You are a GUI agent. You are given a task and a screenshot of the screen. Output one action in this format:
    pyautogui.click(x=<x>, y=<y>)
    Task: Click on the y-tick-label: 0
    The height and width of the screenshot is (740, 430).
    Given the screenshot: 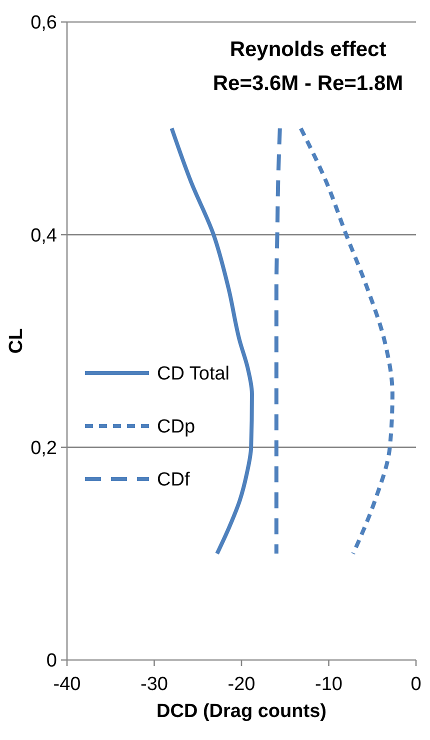 What is the action you would take?
    pyautogui.click(x=51, y=661)
    